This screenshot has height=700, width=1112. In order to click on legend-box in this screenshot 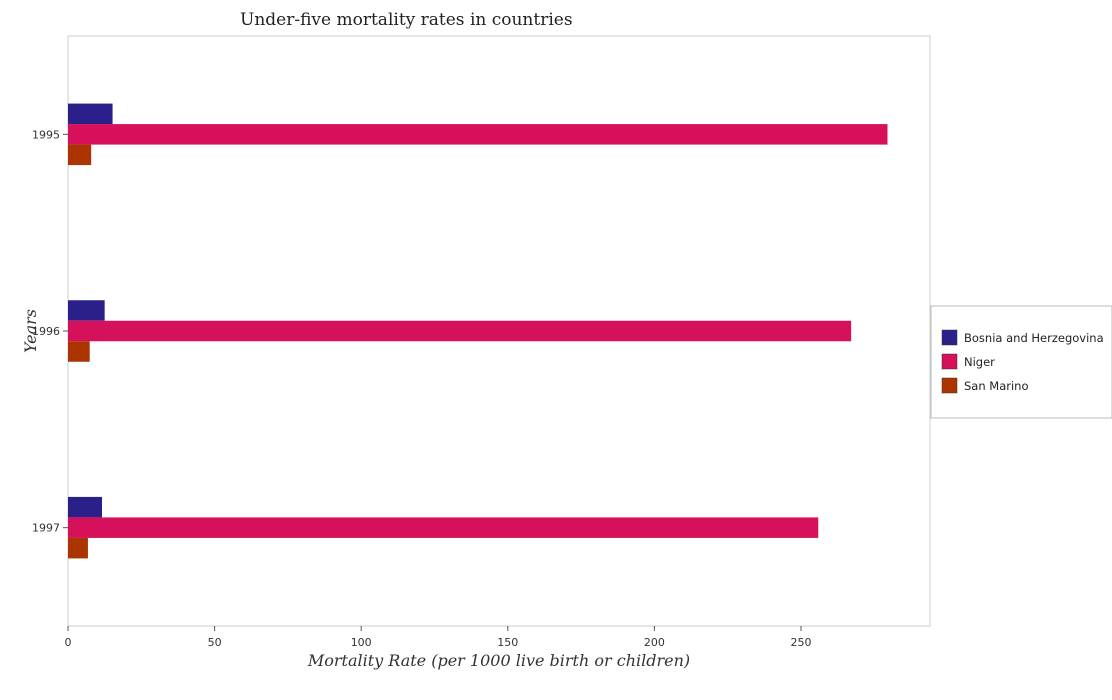, I will do `click(1021, 362)`.